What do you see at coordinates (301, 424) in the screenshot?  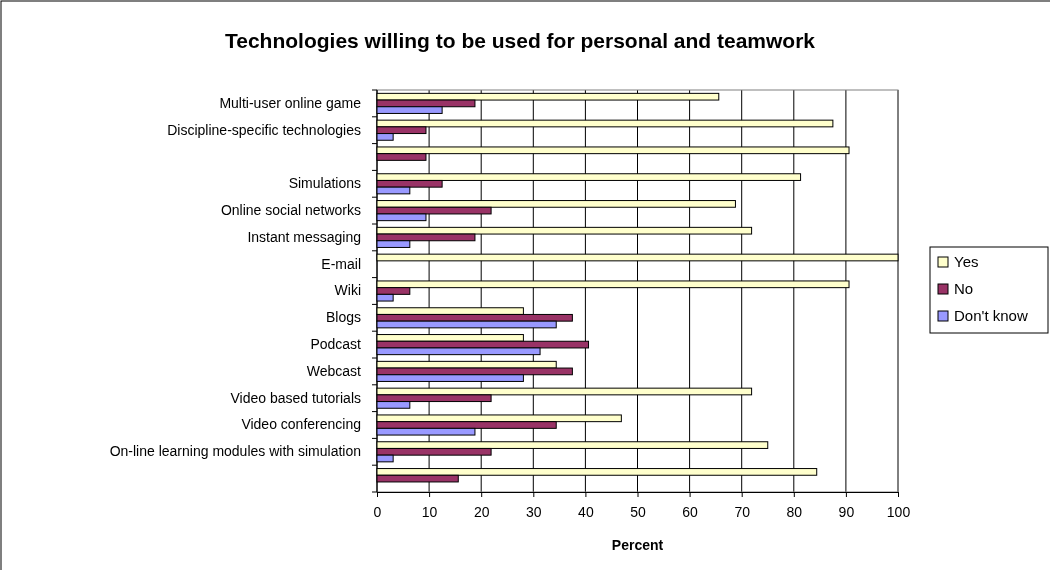 I see `y-tick-label: Video conferencing` at bounding box center [301, 424].